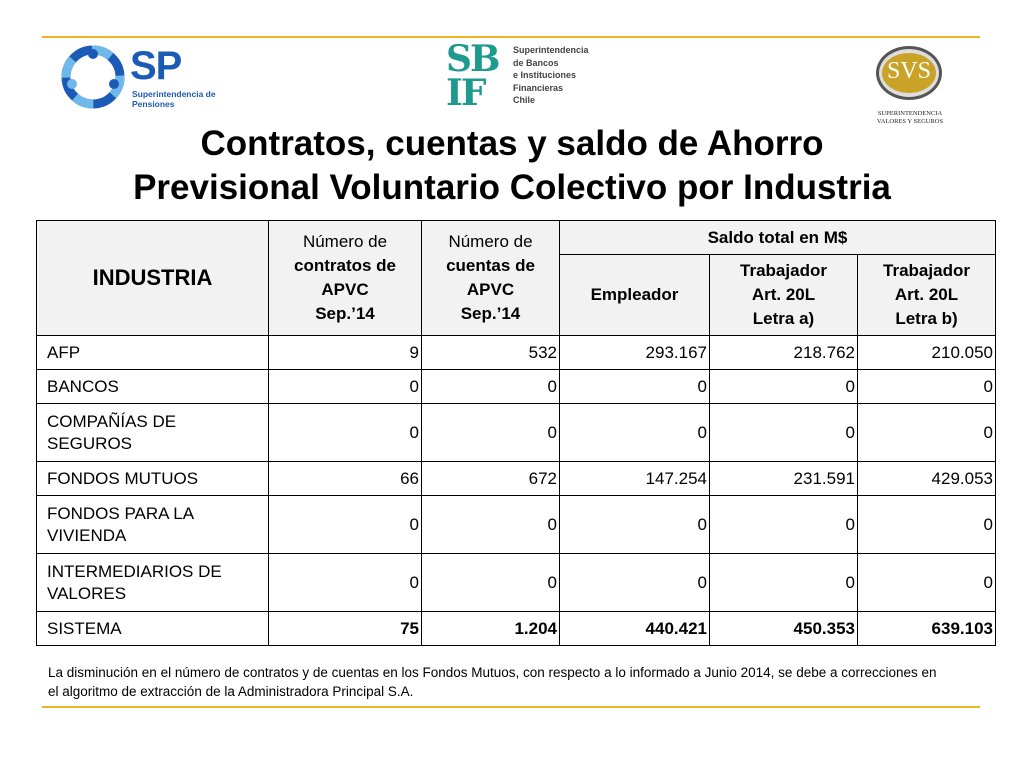 The width and height of the screenshot is (1024, 768). What do you see at coordinates (174, 94) in the screenshot?
I see `sp-subtitle-line: Superintendencia de` at bounding box center [174, 94].